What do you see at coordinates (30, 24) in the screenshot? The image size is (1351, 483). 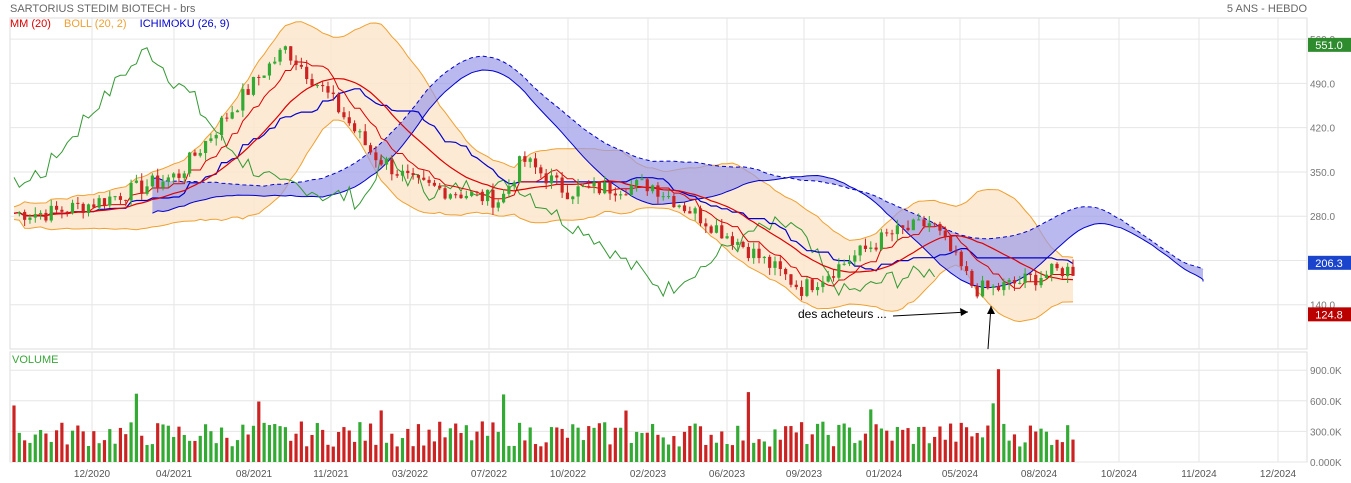 I see `legend-mm: MM (20)` at bounding box center [30, 24].